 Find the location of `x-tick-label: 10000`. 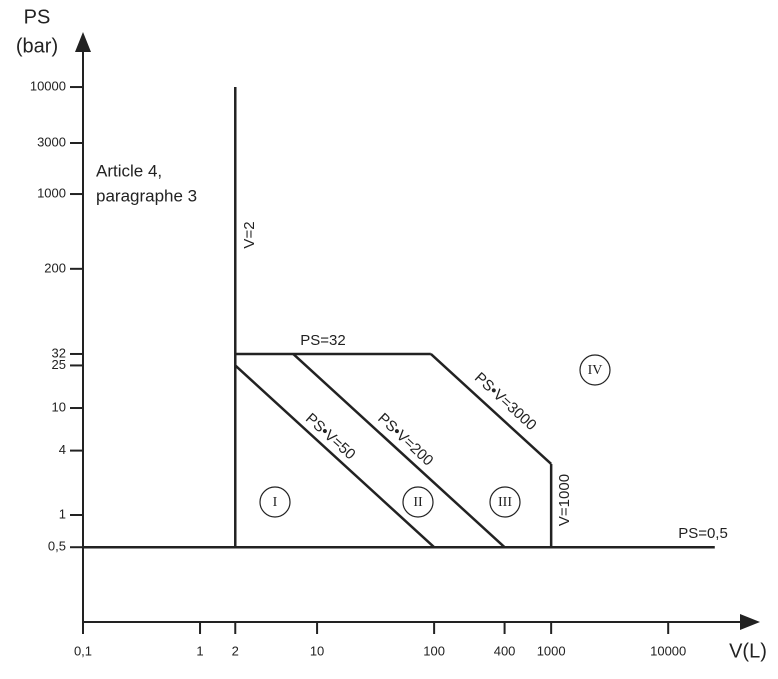

x-tick-label: 10000 is located at coordinates (668, 650).